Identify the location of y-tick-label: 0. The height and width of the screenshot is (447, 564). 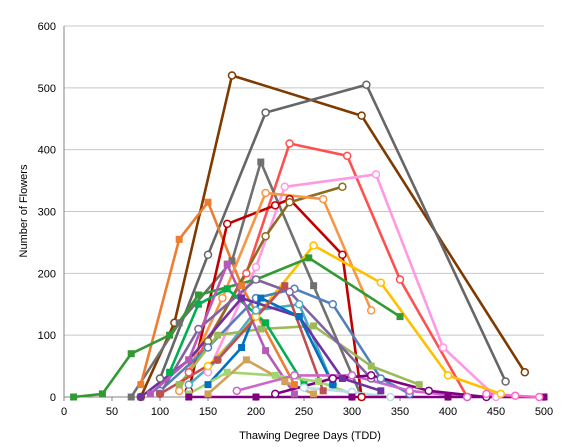
(53, 398).